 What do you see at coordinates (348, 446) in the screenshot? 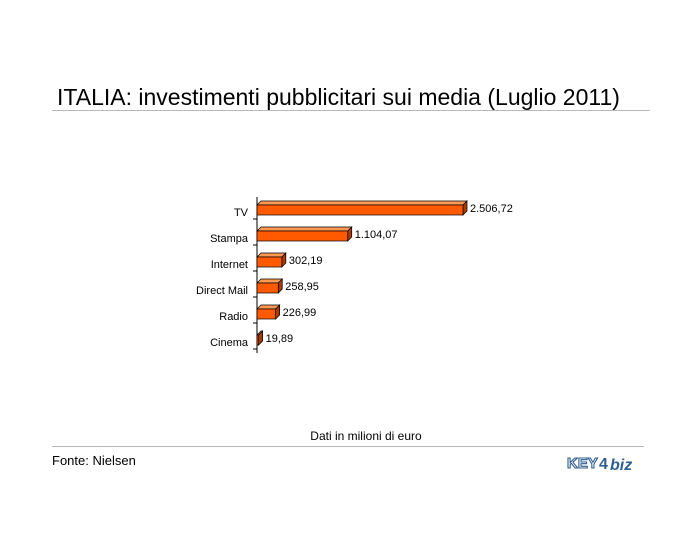
I see `footer-divider` at bounding box center [348, 446].